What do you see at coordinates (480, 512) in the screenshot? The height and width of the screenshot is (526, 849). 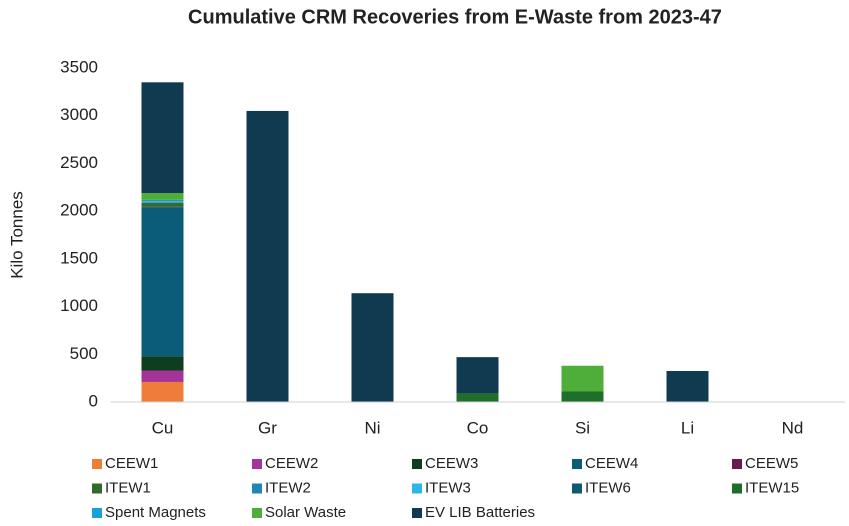 I see `legend-label: EV LIB Batteries` at bounding box center [480, 512].